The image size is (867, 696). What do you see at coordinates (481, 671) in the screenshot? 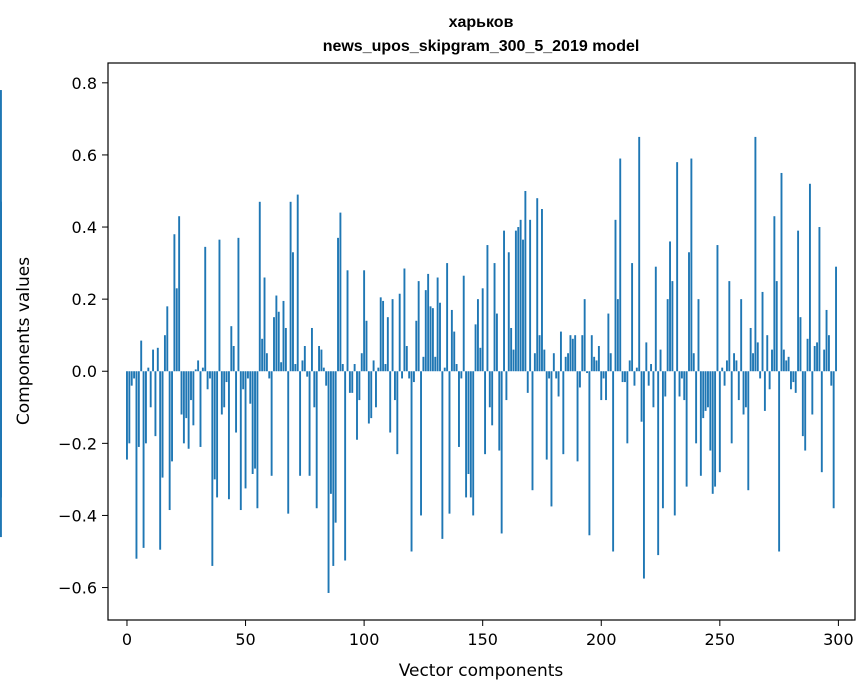
I see `x-axis-label: Vector components` at bounding box center [481, 671].